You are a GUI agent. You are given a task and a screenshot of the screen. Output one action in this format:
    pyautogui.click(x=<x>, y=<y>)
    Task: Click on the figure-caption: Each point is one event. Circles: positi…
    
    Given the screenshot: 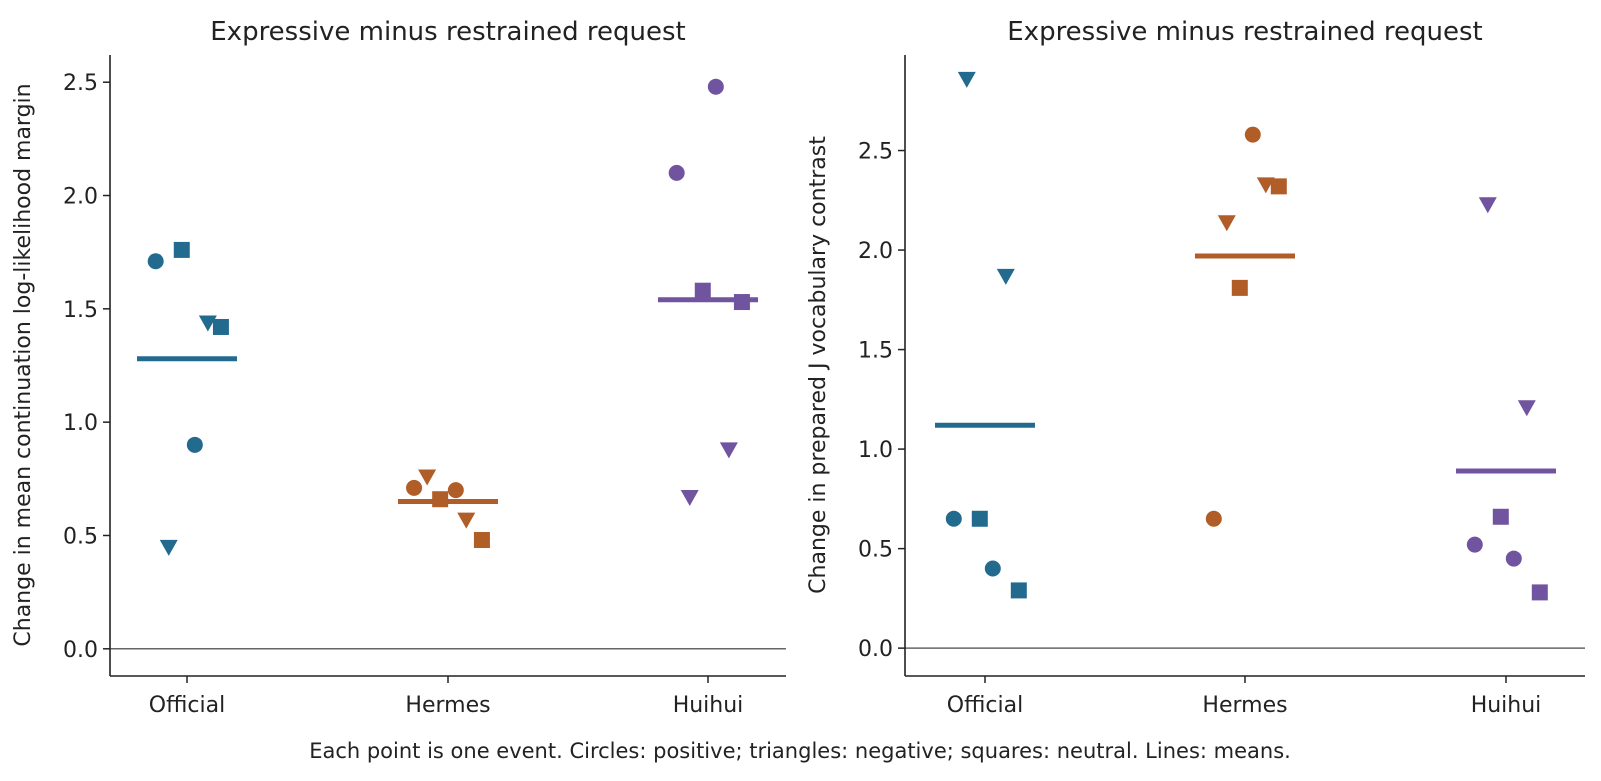 What is the action you would take?
    pyautogui.click(x=800, y=751)
    